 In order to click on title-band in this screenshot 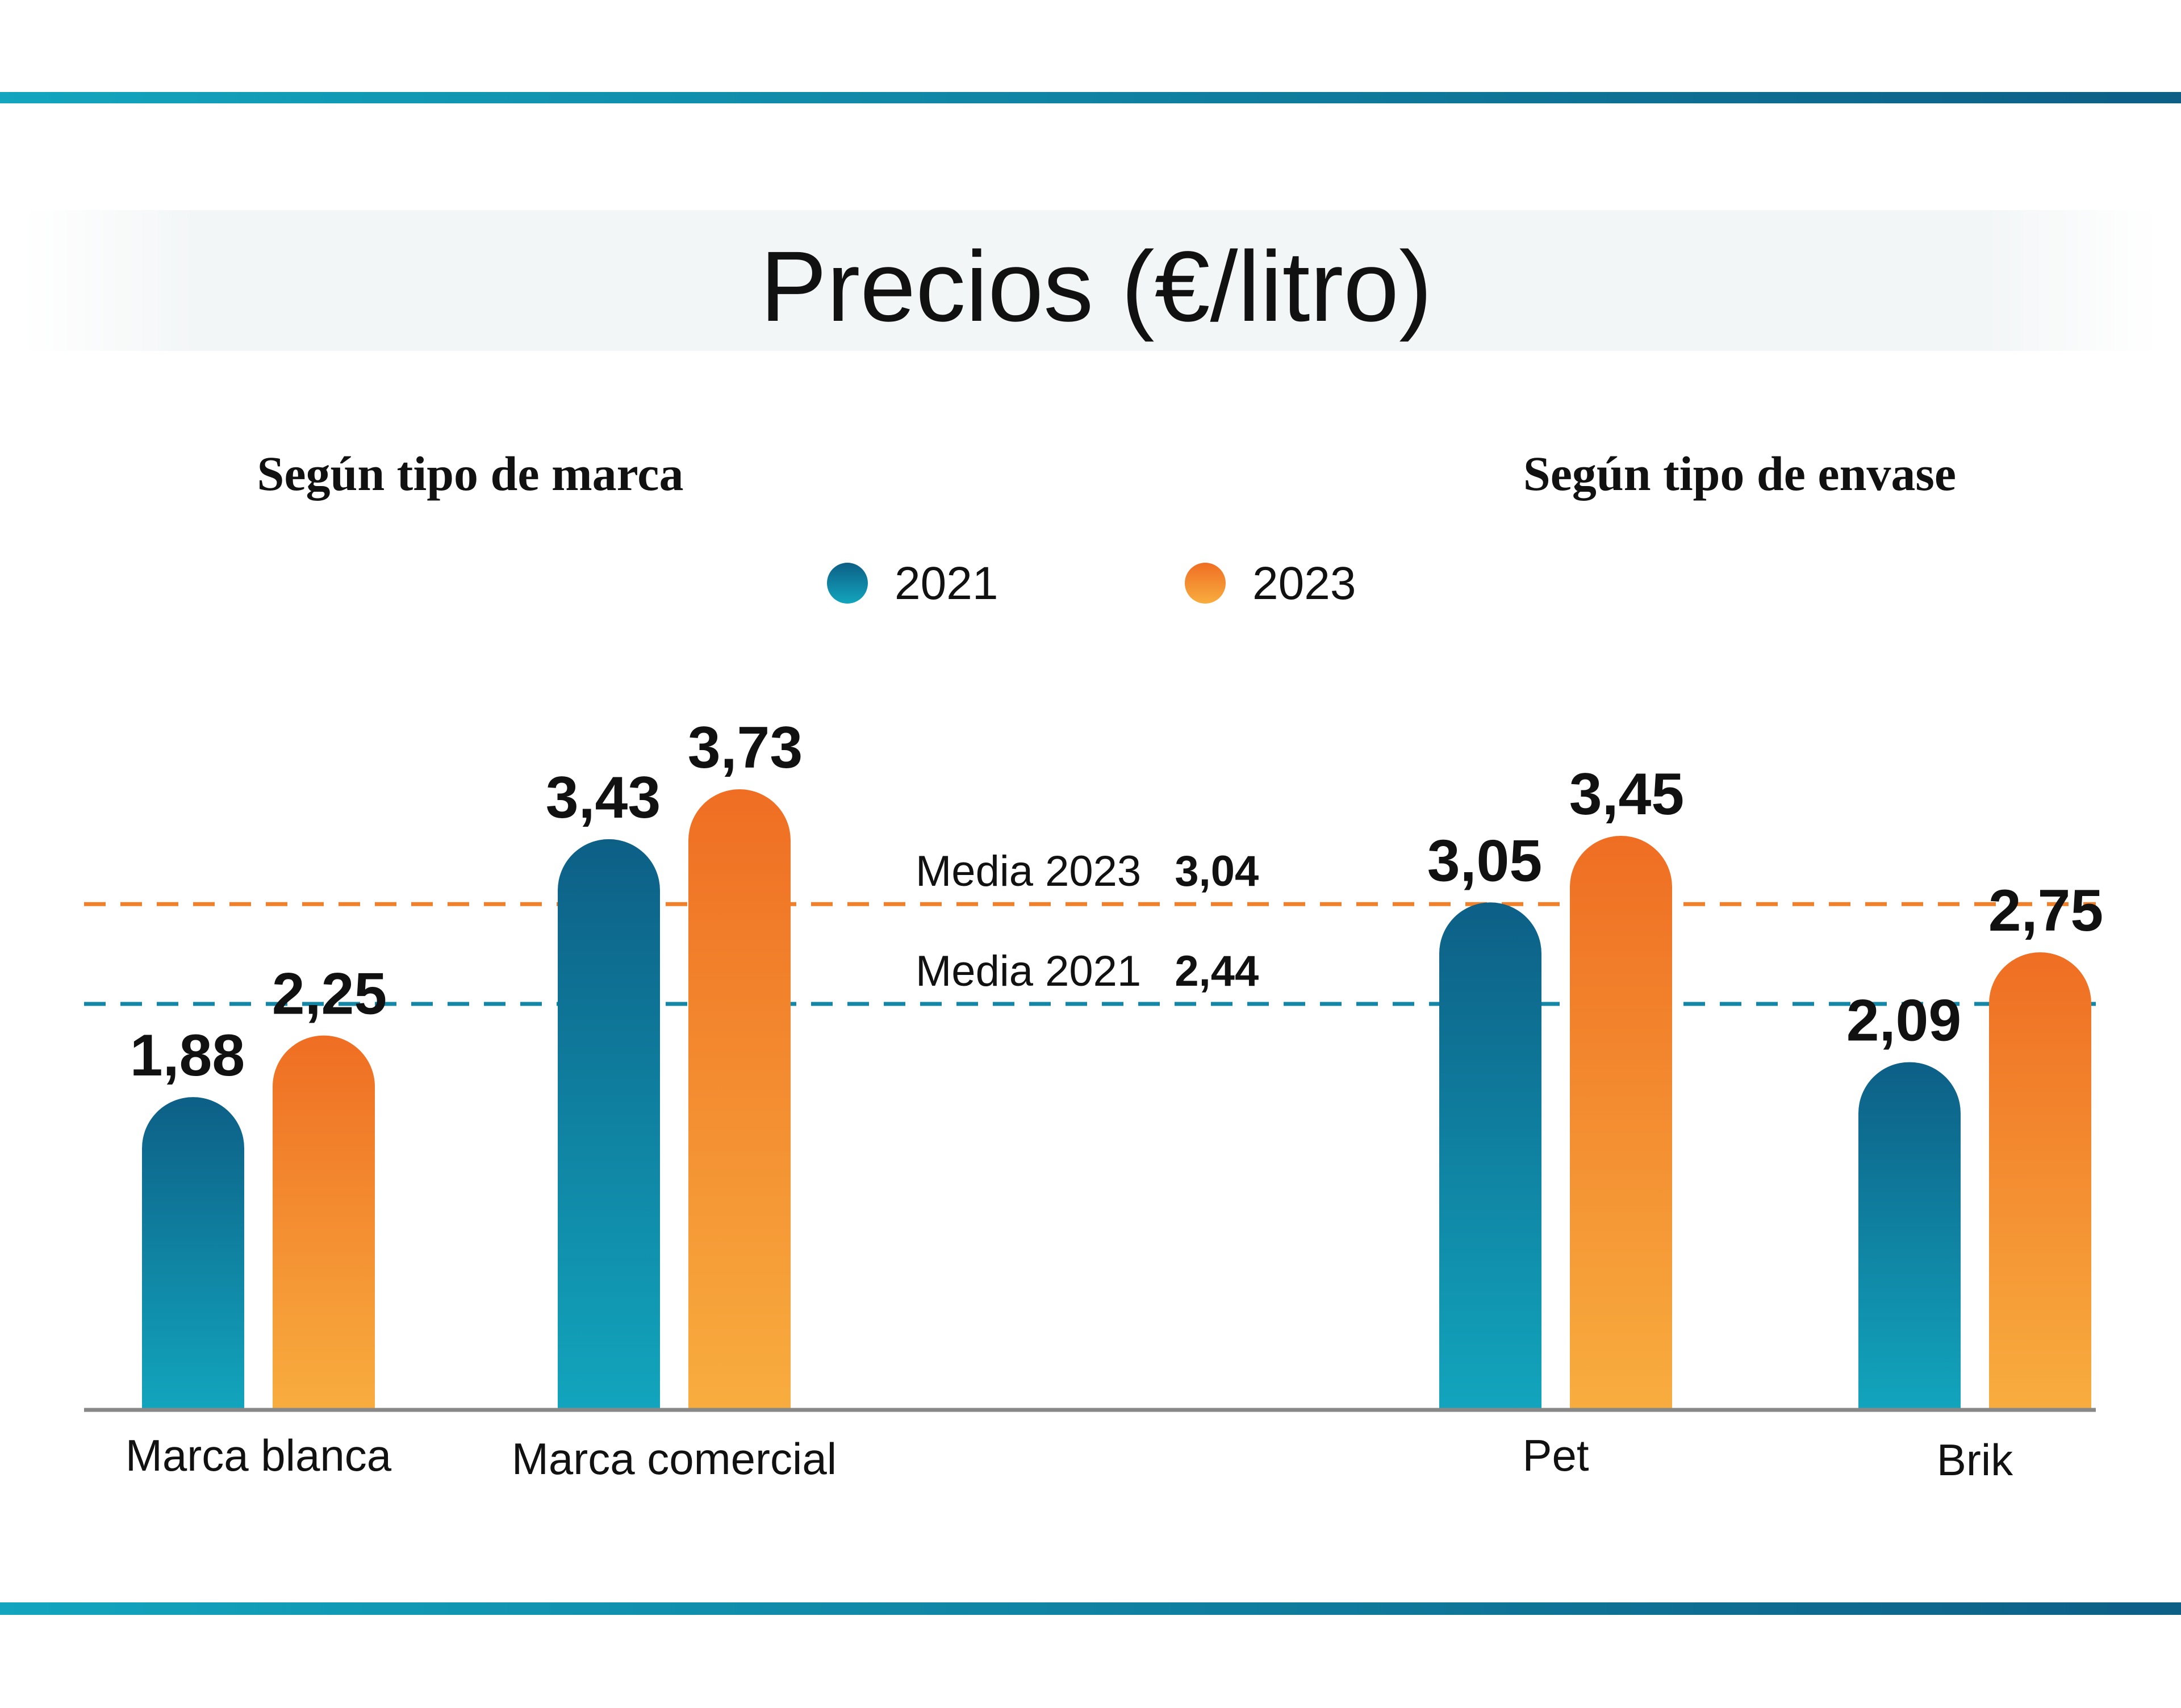, I will do `click(1090, 280)`.